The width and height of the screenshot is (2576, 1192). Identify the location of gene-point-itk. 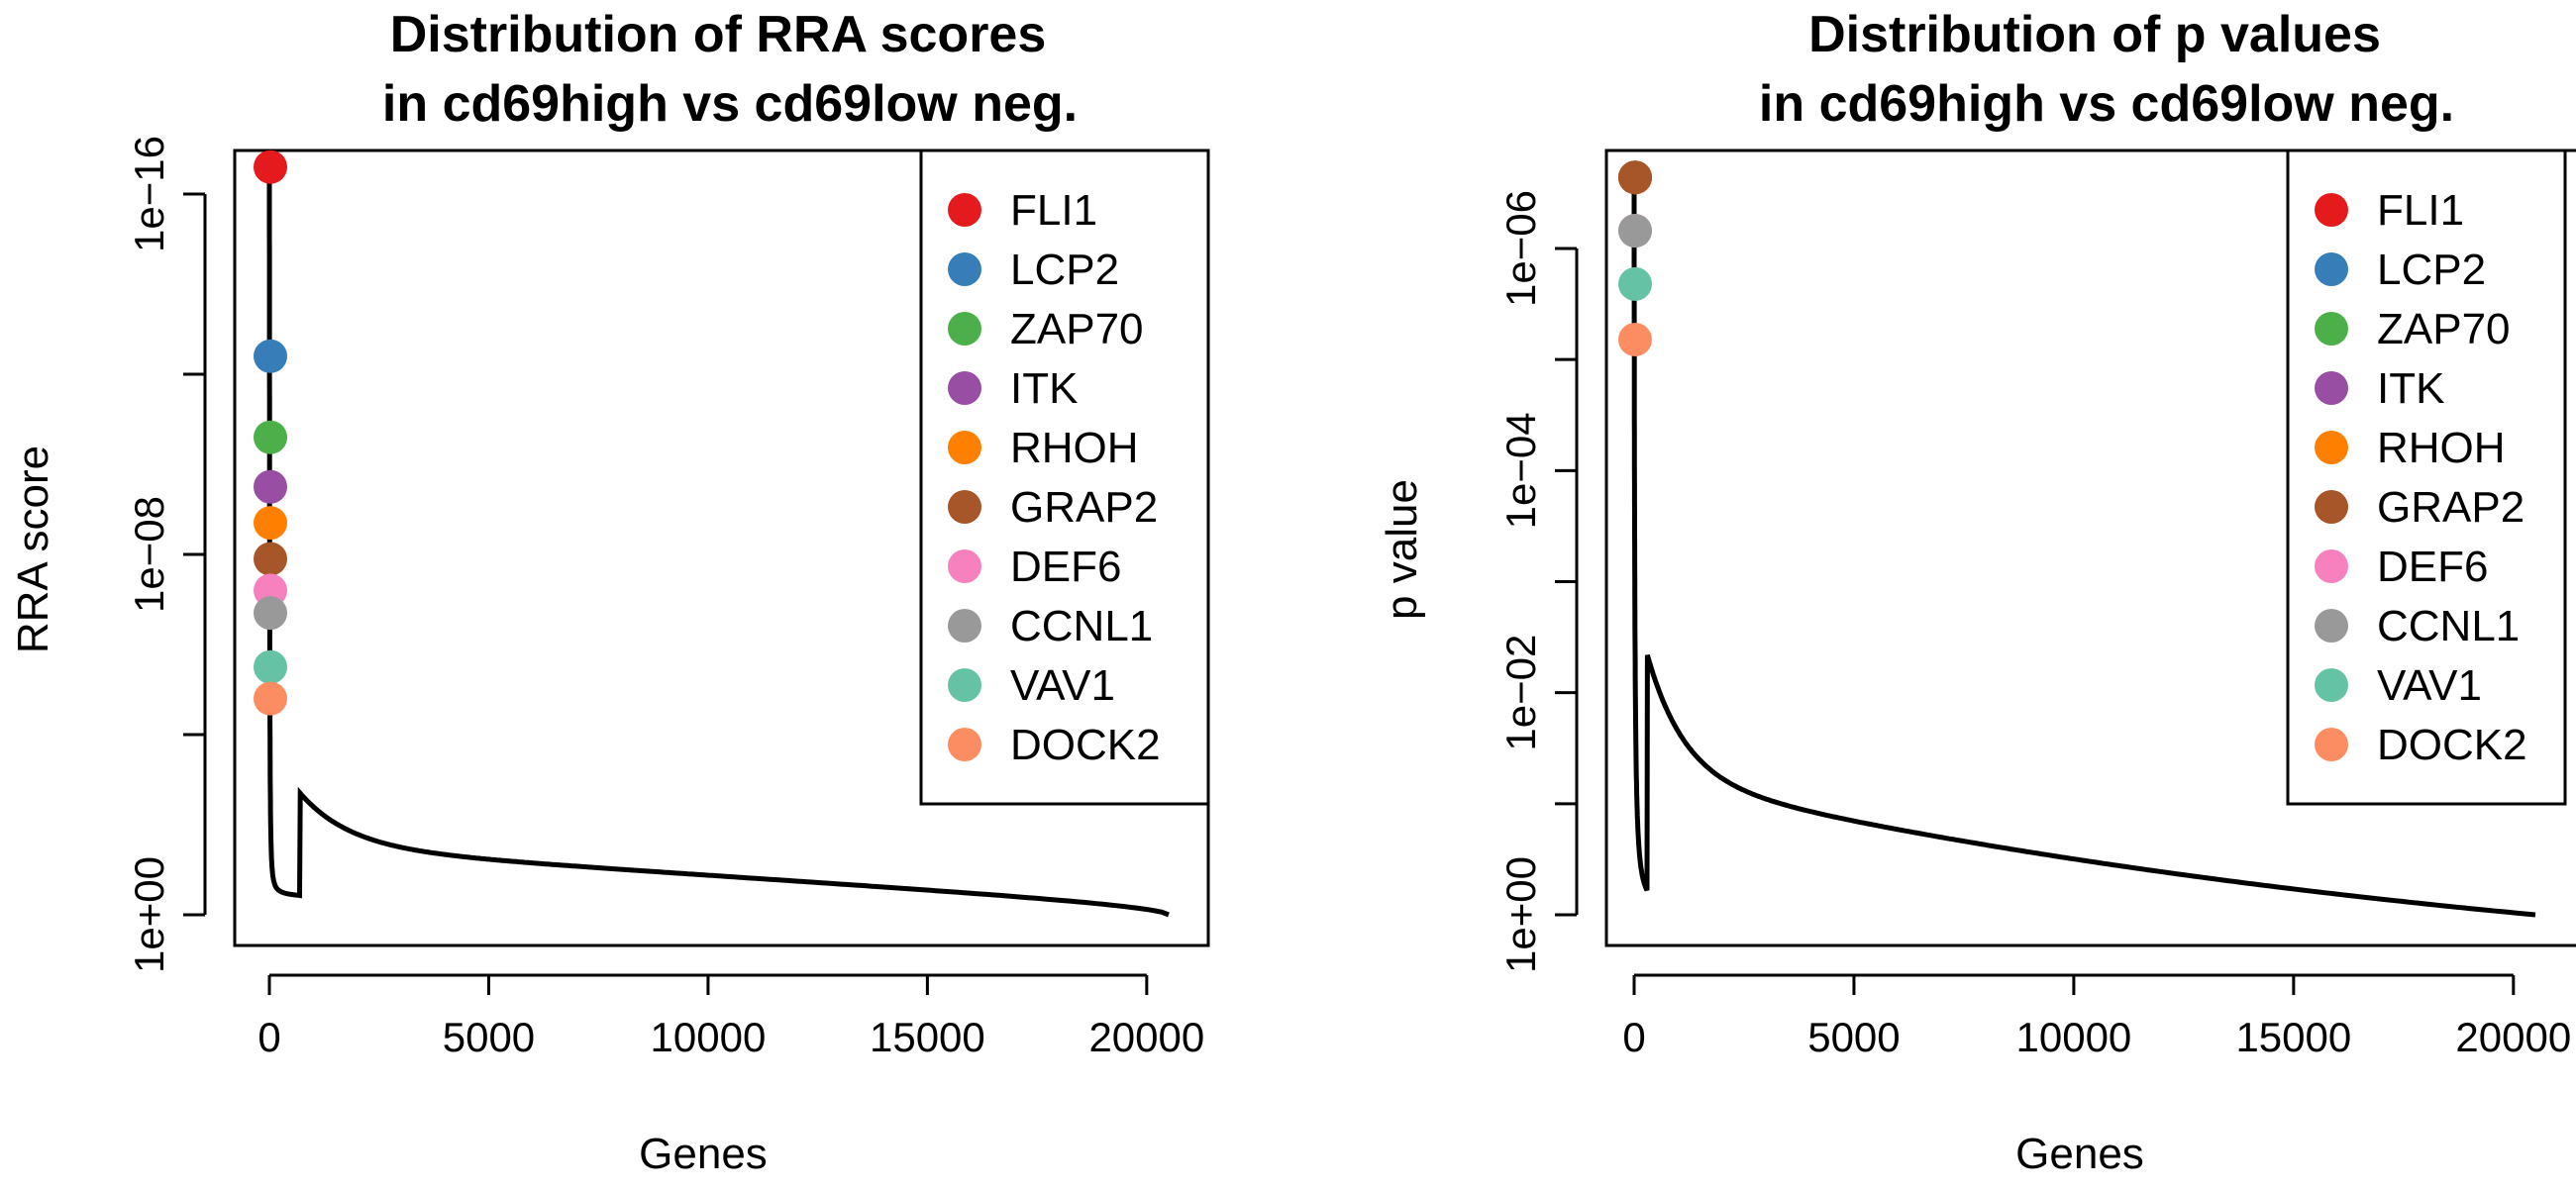
(270, 486).